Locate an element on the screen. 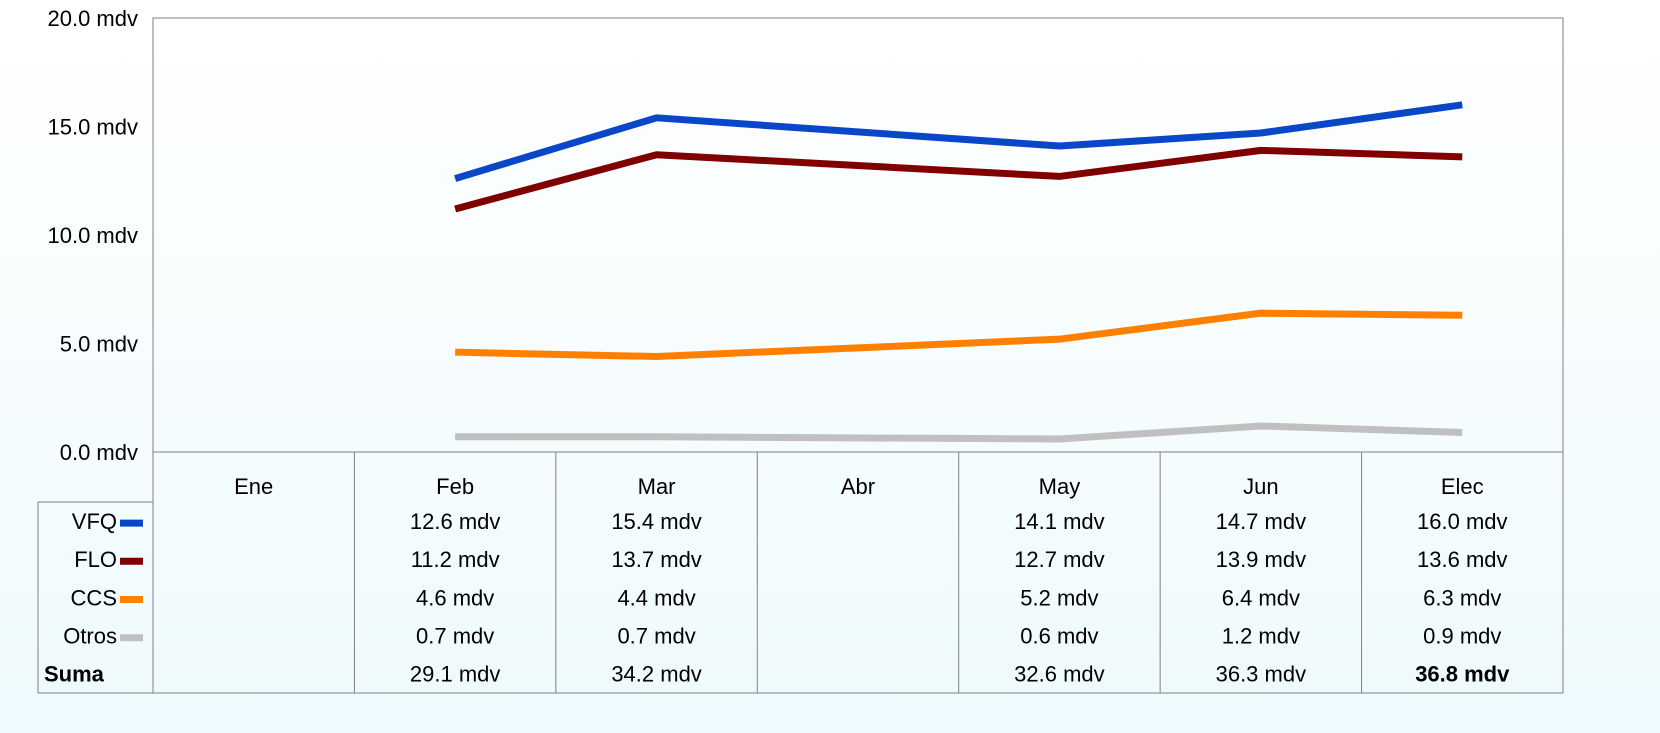 The image size is (1660, 733). total-value: 34.2 mdv is located at coordinates (656, 674).